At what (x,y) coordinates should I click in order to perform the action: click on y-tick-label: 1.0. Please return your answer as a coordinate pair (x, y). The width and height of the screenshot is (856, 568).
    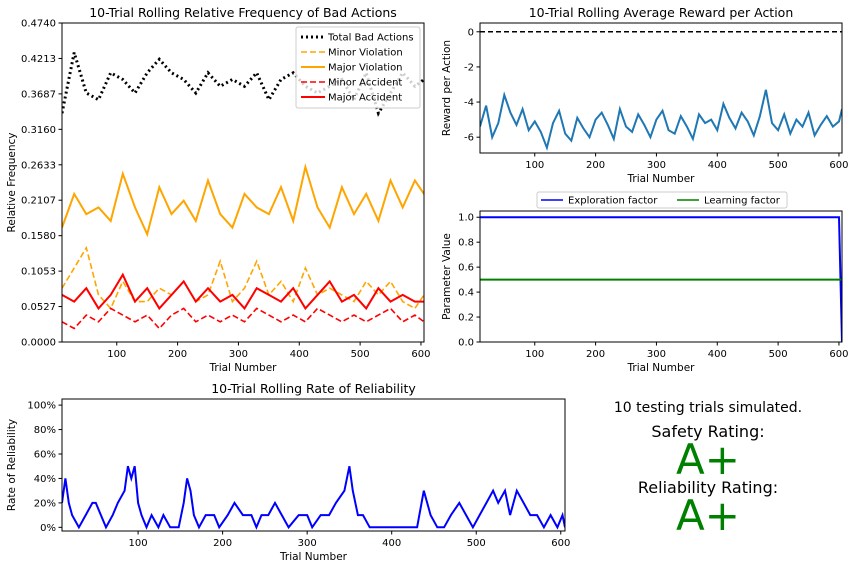
    Looking at the image, I should click on (466, 218).